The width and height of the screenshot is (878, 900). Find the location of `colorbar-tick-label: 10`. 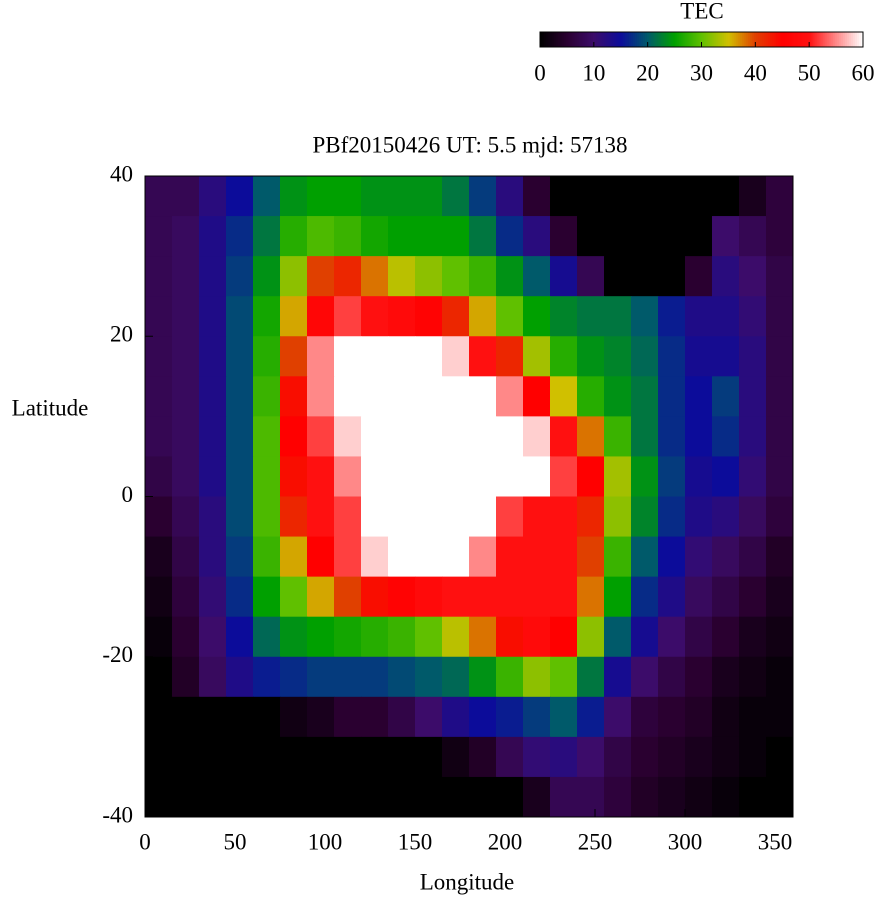

colorbar-tick-label: 10 is located at coordinates (593, 72).